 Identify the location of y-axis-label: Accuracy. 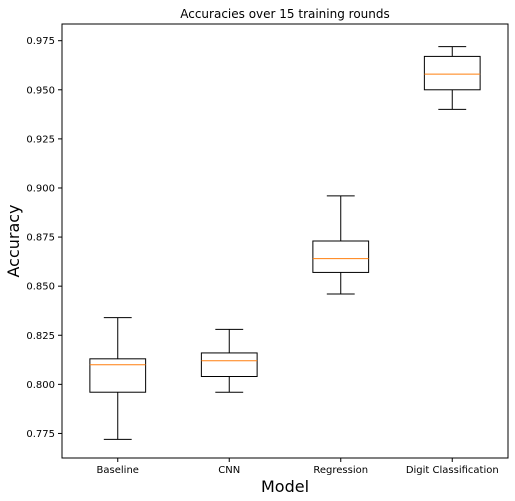
(13, 240).